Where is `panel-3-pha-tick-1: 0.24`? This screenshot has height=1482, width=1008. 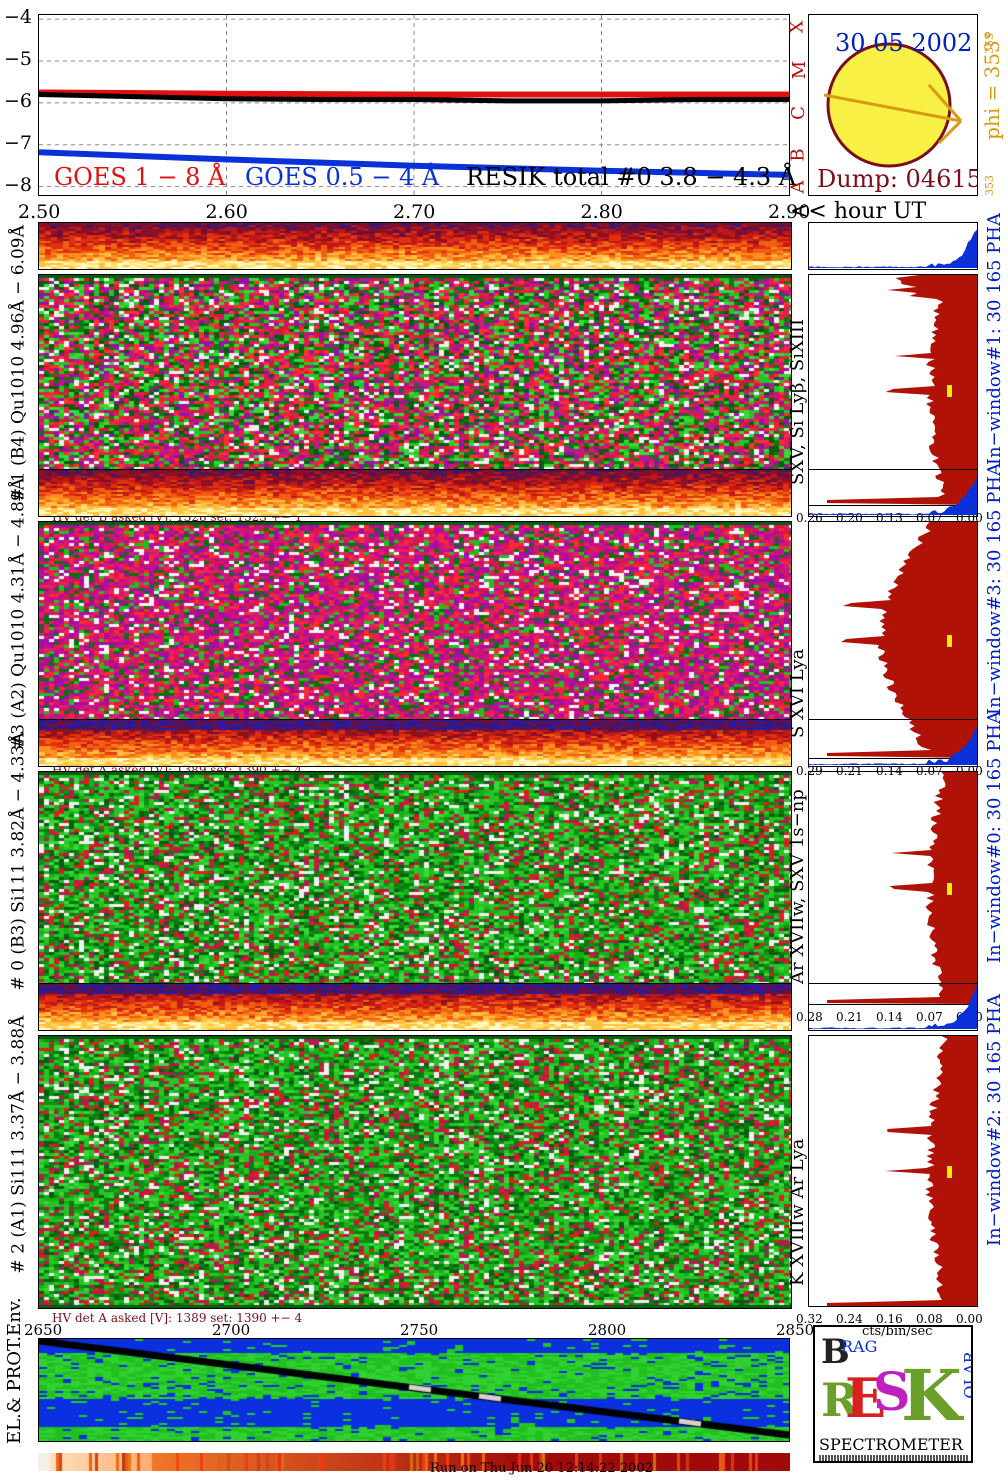 panel-3-pha-tick-1: 0.24 is located at coordinates (849, 1319).